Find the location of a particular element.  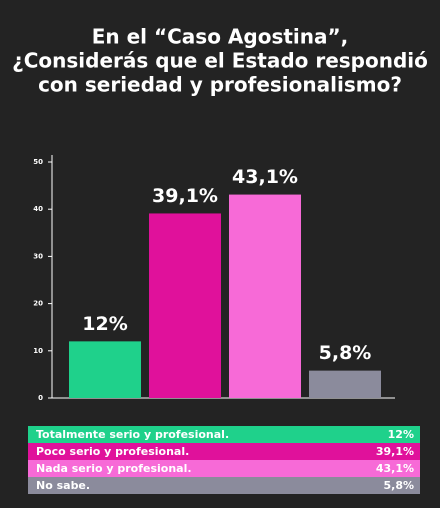

value-label: 12% is located at coordinates (104, 324).